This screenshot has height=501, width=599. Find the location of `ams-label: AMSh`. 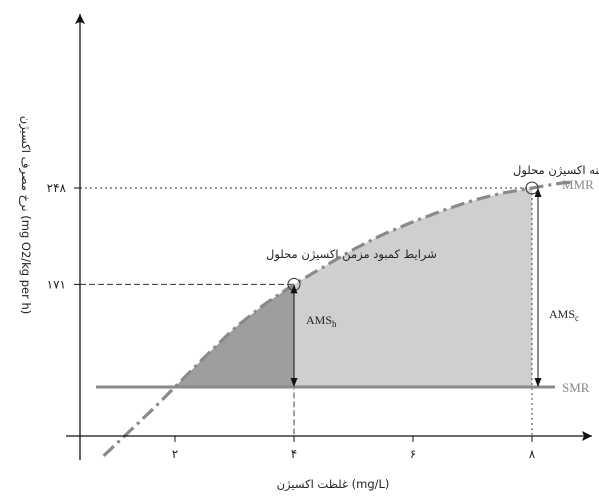

ams-label: AMSh is located at coordinates (321, 321).